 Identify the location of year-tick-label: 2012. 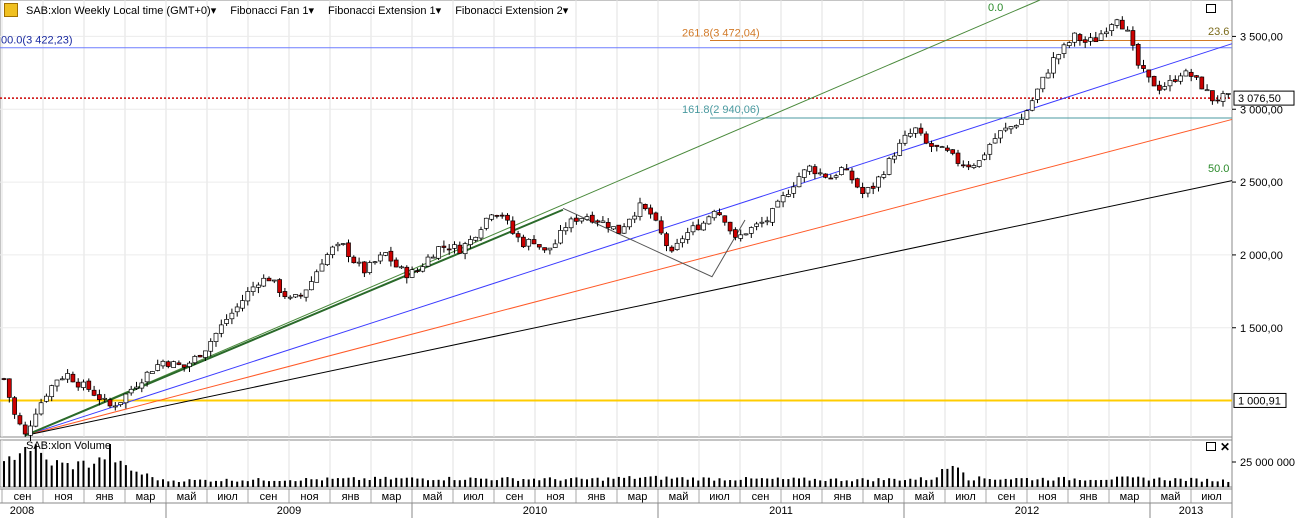
(1027, 511).